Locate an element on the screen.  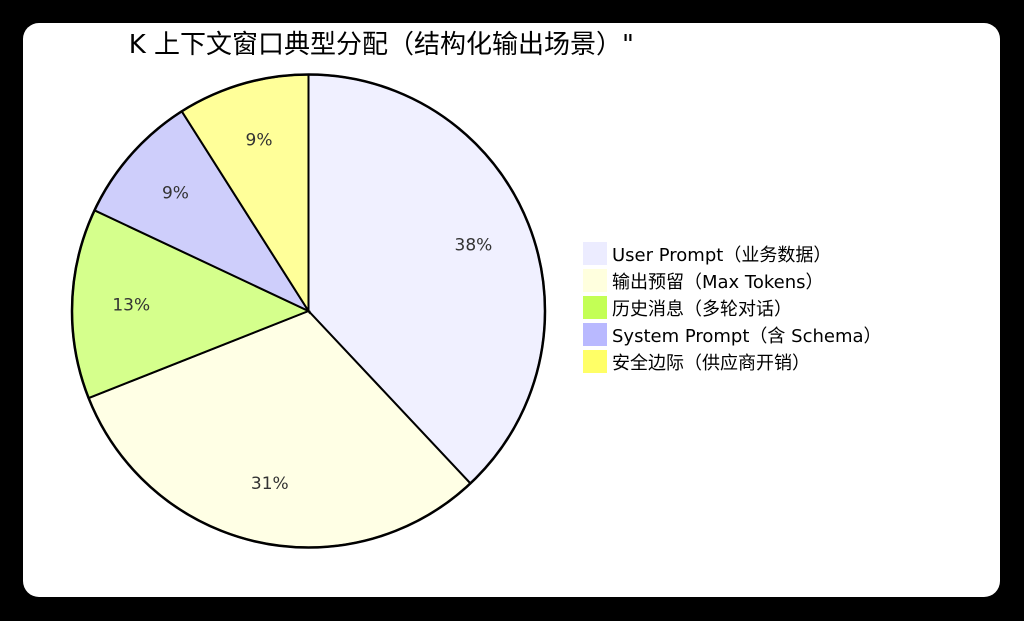
legend-item-safety-margin: 安全边际（供应商开销） is located at coordinates (732, 361).